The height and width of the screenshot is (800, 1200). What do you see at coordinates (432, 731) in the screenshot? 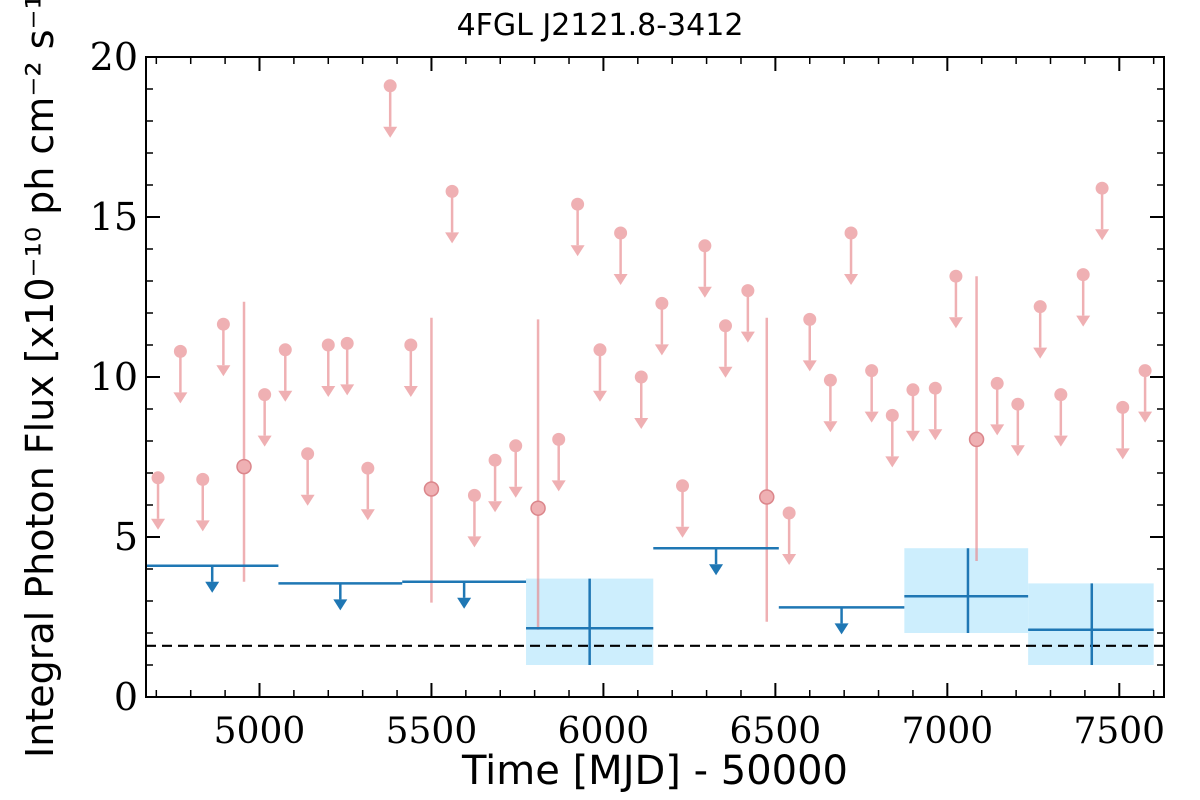
I see `x-tick-label: 5500` at bounding box center [432, 731].